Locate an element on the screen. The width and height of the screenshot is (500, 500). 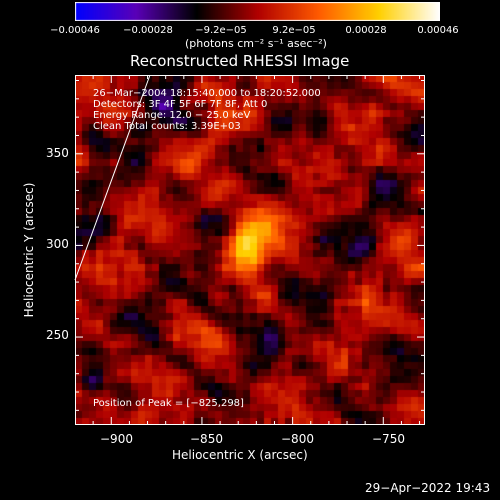
y-axis-label: Heliocentric Y (arcsec) is located at coordinates (29, 250).